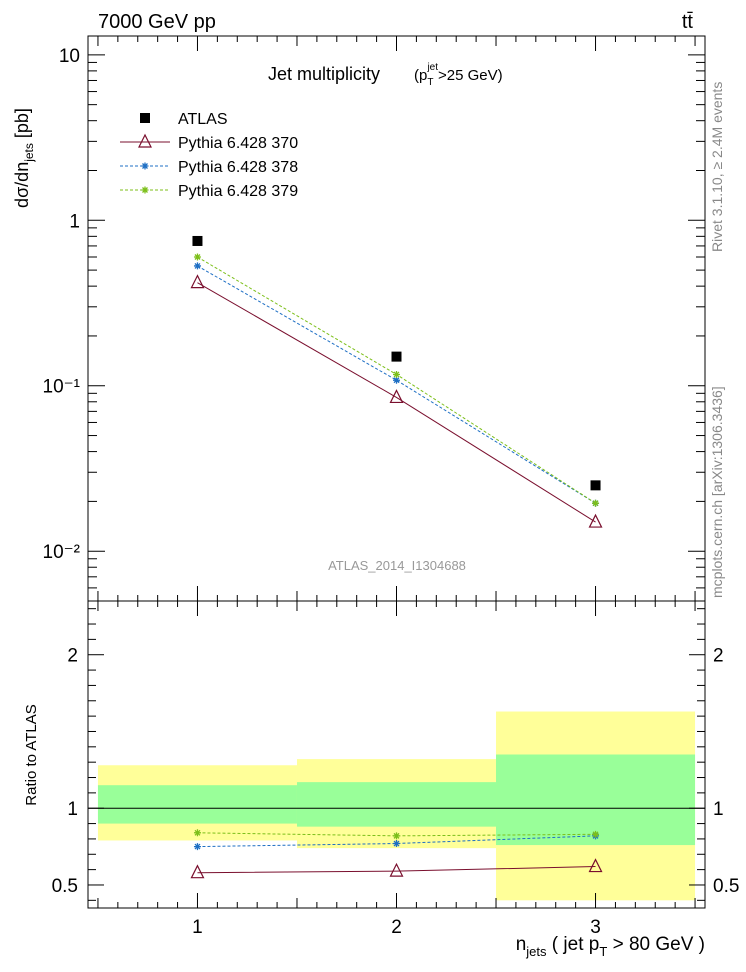 The height and width of the screenshot is (972, 746). I want to click on legend-label: Pythia 6.428 370, so click(238, 143).